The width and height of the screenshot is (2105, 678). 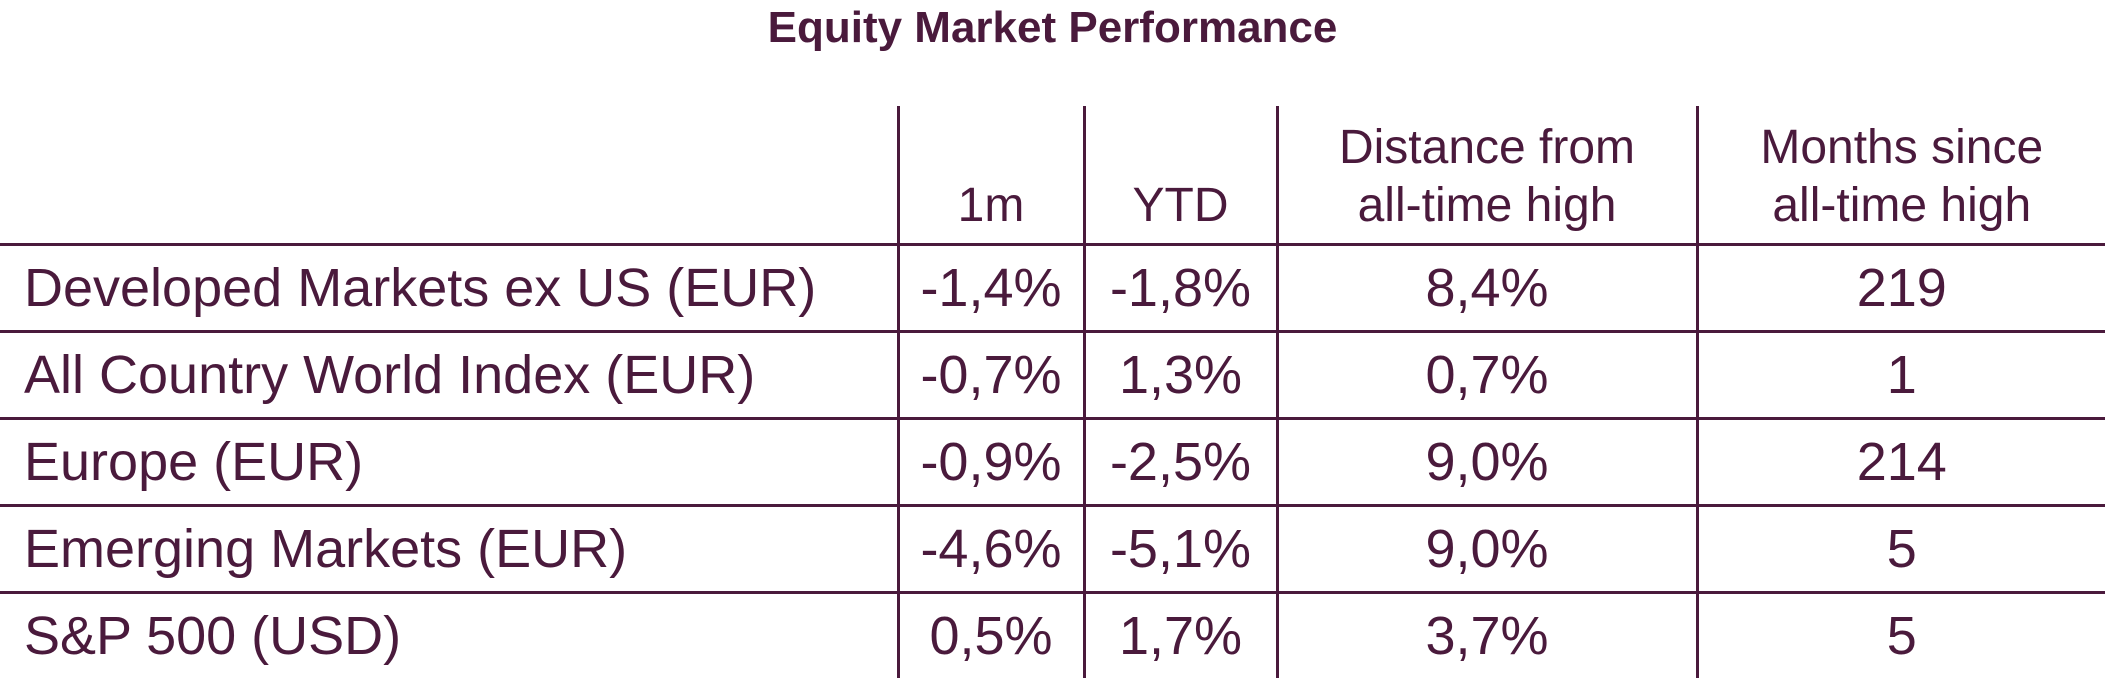 What do you see at coordinates (1901, 374) in the screenshot?
I see `cell-months: 1` at bounding box center [1901, 374].